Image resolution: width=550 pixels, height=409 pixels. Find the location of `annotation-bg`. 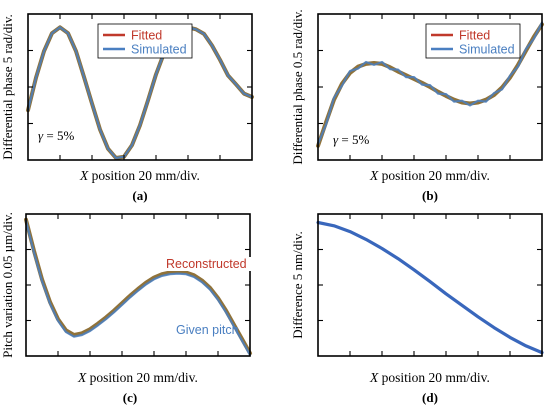

annotation-bg is located at coordinates (209, 264).